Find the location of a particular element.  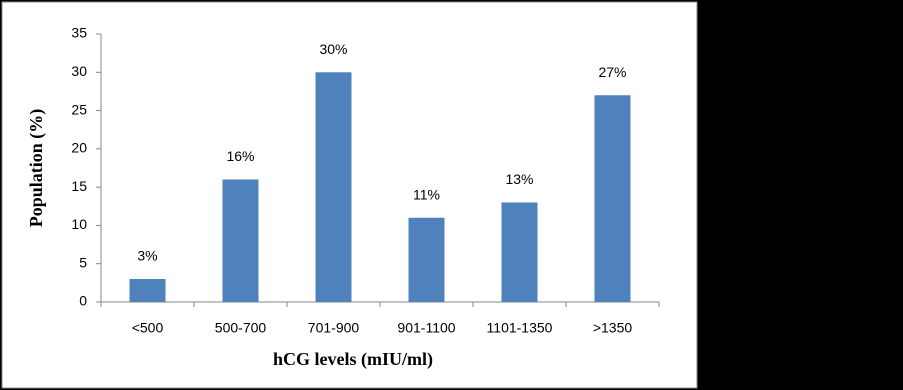

y-tick-label: 15 is located at coordinates (79, 186).